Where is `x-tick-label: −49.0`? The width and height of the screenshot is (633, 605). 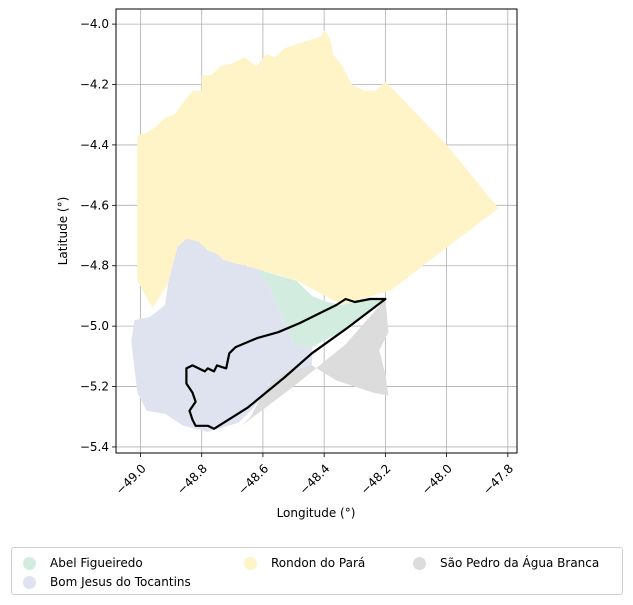
x-tick-label: −49.0 is located at coordinates (131, 479).